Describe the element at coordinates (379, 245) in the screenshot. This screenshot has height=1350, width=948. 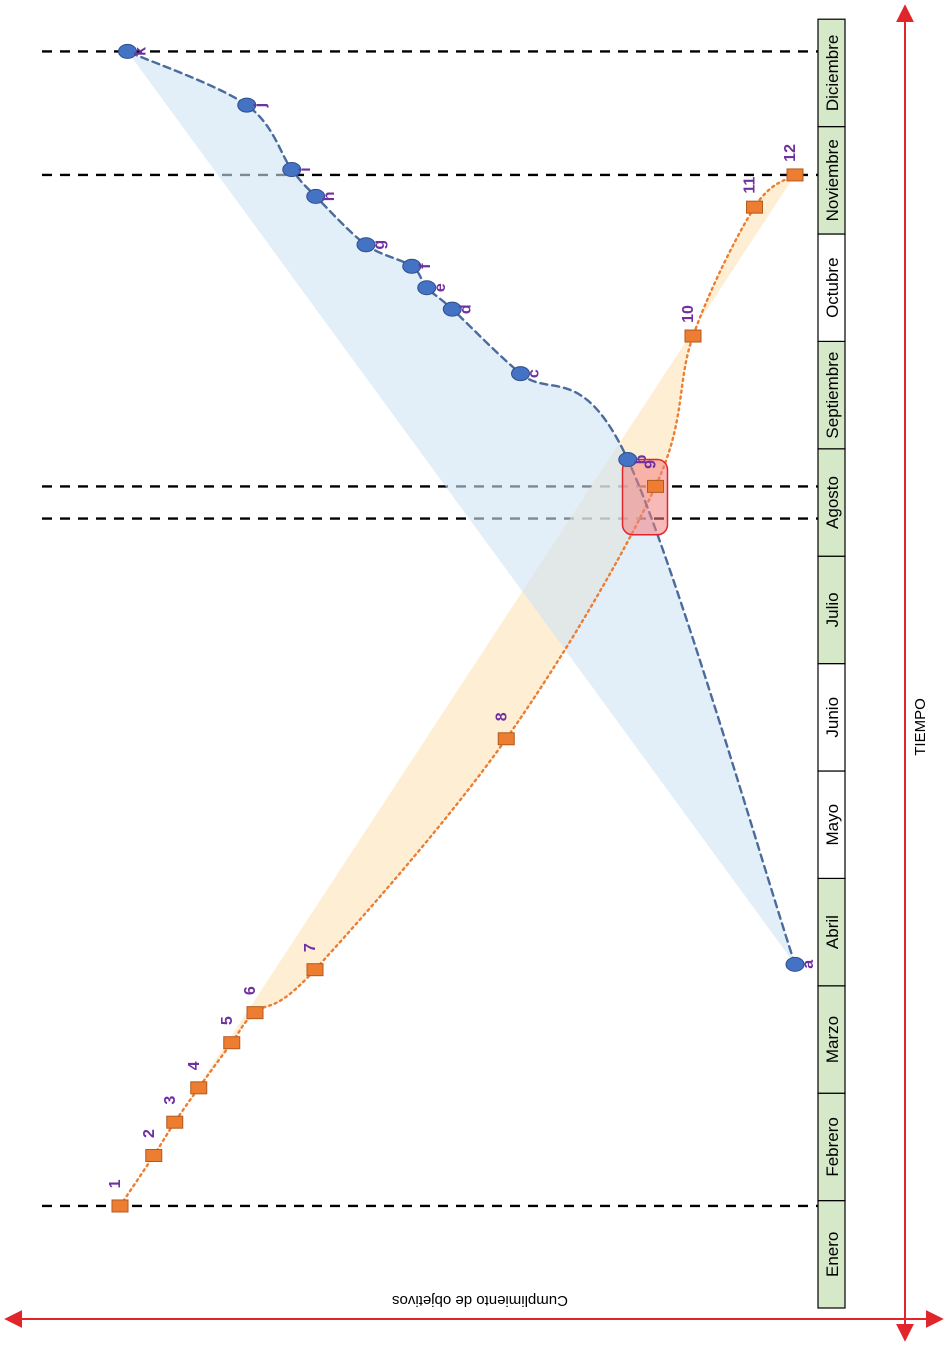
I see `point-label-g: g` at that location.